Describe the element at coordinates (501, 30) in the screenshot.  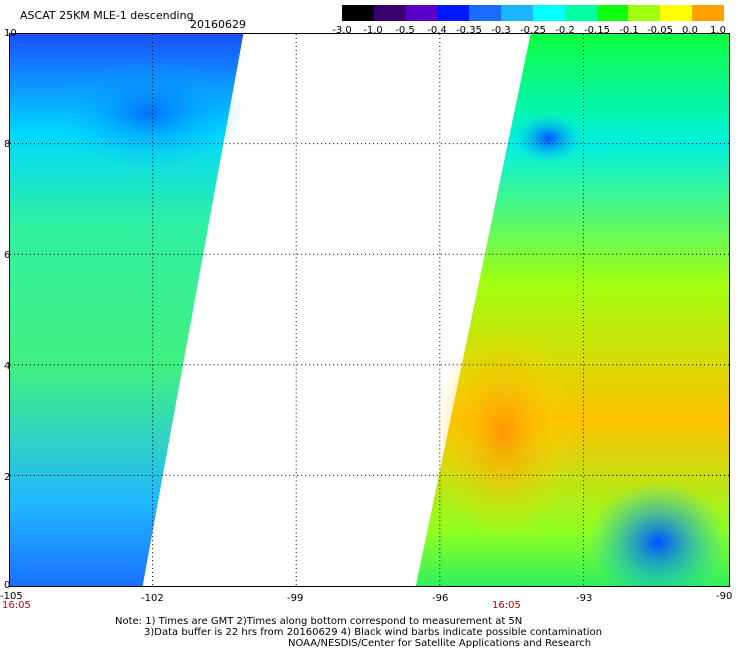
I see `colorbar-label: -0.3` at that location.